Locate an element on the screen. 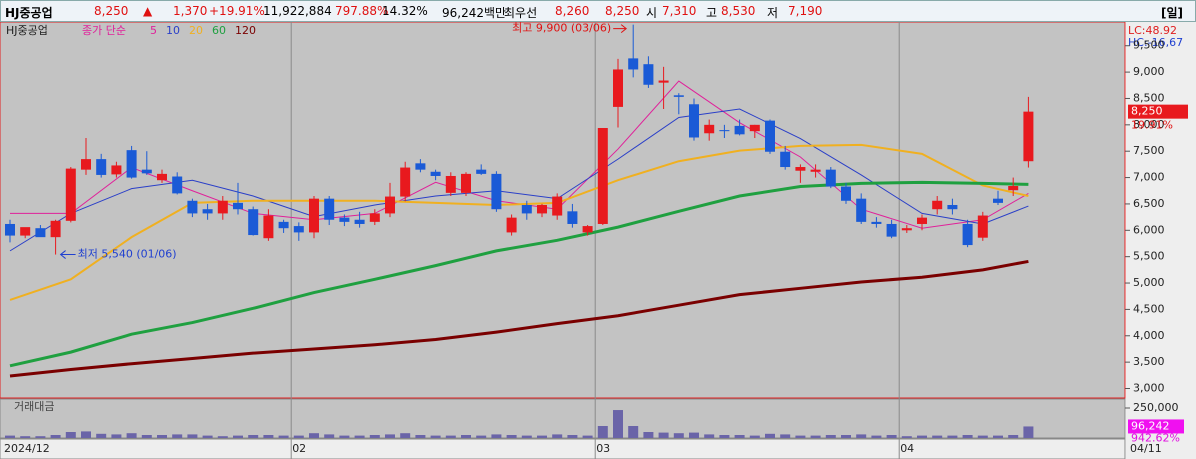  high: 8,530 is located at coordinates (738, 11).